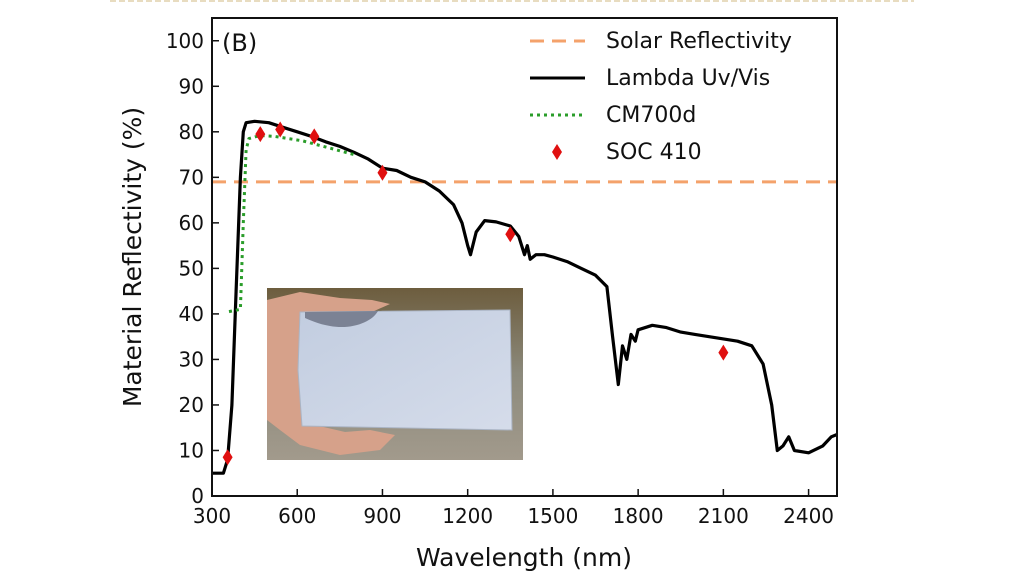 The image size is (1024, 576). I want to click on x-tick-label: 1200, so click(467, 516).